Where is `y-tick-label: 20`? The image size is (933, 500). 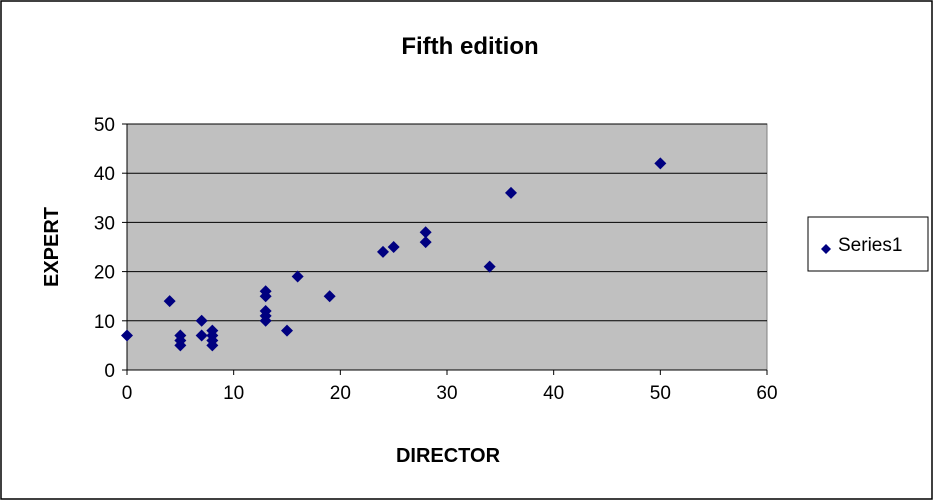 y-tick-label: 20 is located at coordinates (104, 273).